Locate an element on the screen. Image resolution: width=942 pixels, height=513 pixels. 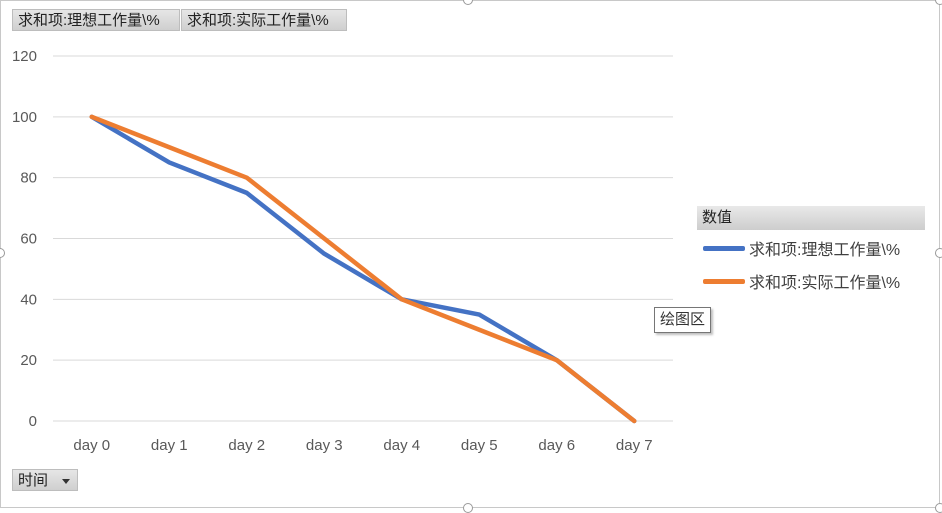
x-tick-label: day 1 is located at coordinates (169, 445).